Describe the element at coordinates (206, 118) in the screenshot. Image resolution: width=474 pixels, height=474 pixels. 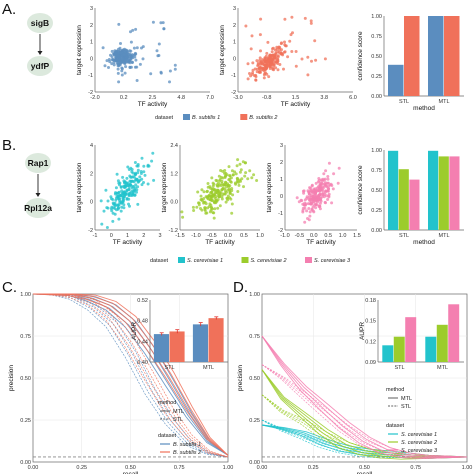
I see `legend-item-label: B. subtilis 1` at that location.